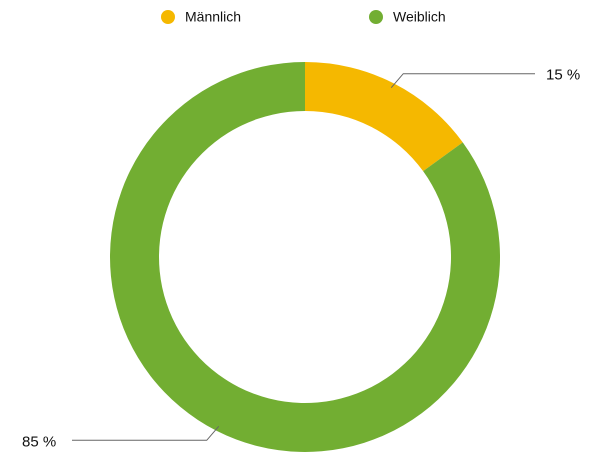  I want to click on legend-label: Männlich, so click(213, 17).